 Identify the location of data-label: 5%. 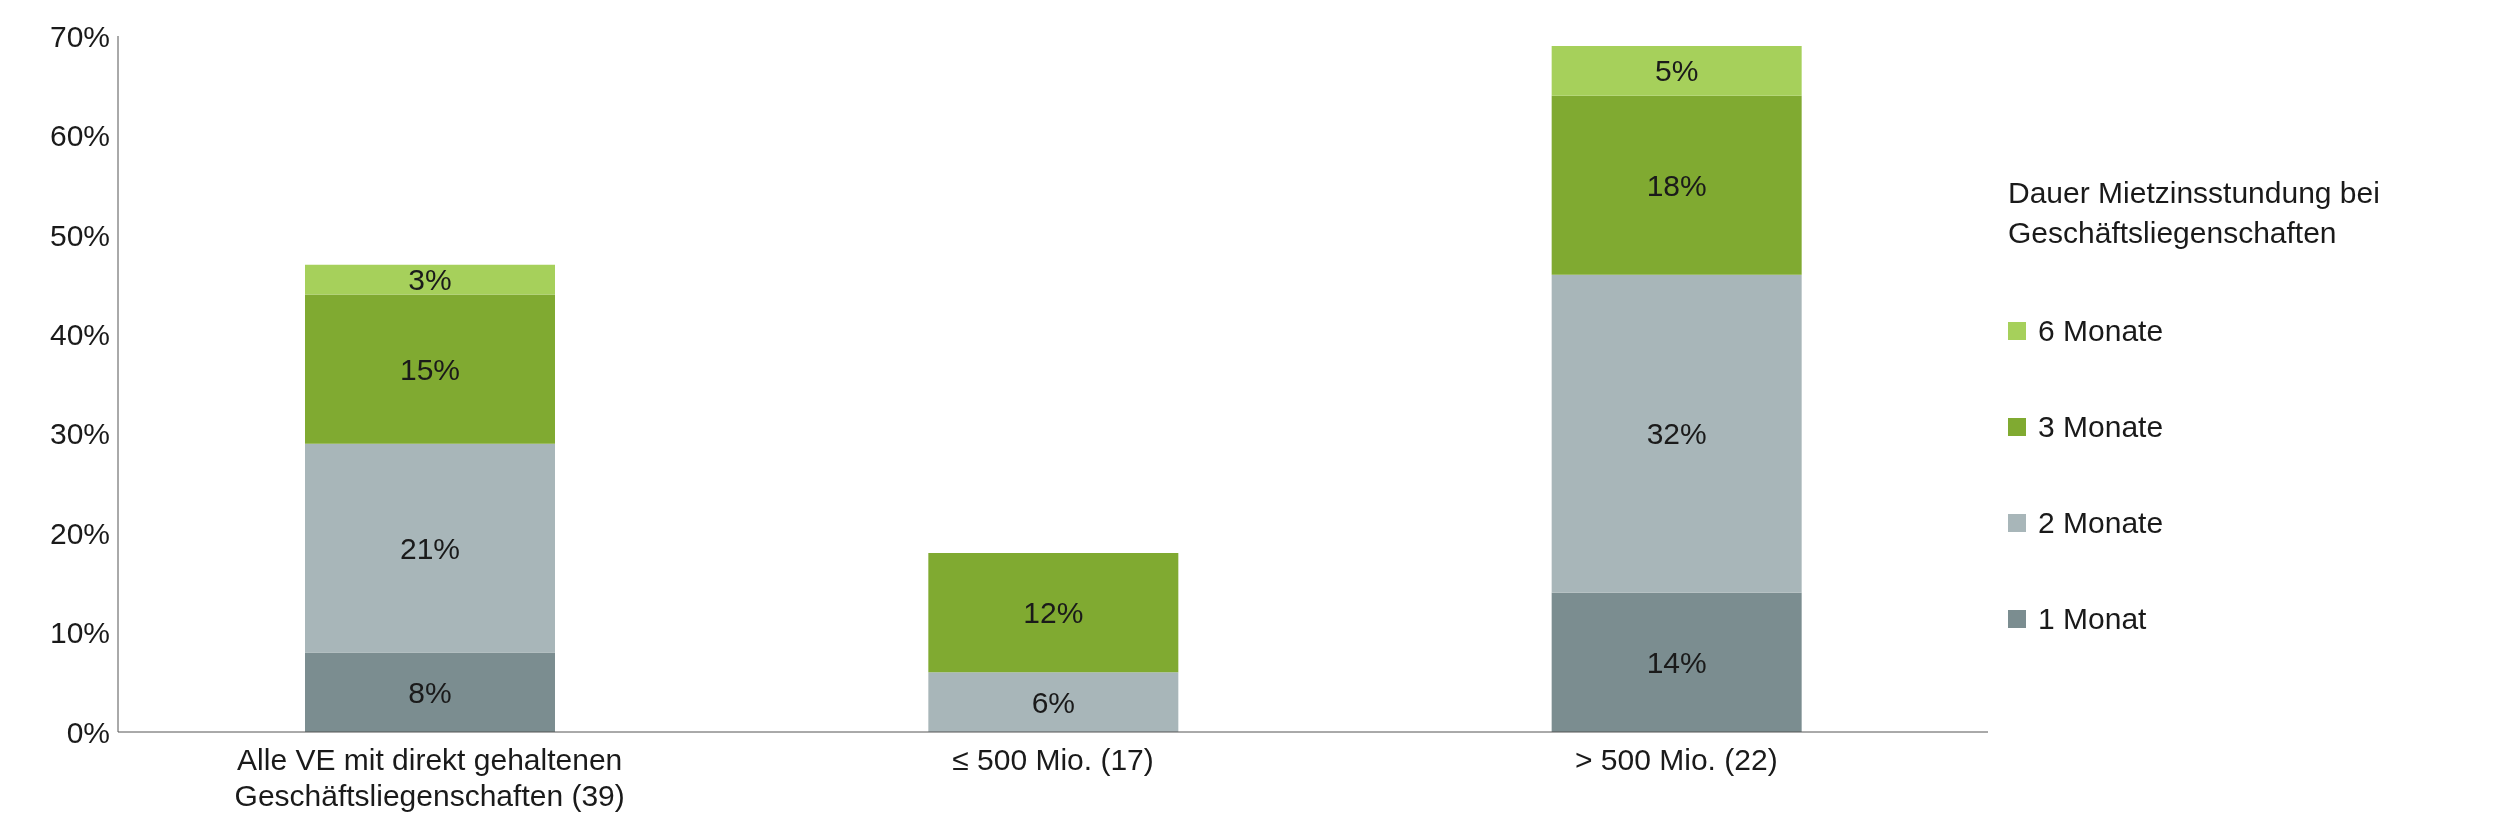
(1676, 71).